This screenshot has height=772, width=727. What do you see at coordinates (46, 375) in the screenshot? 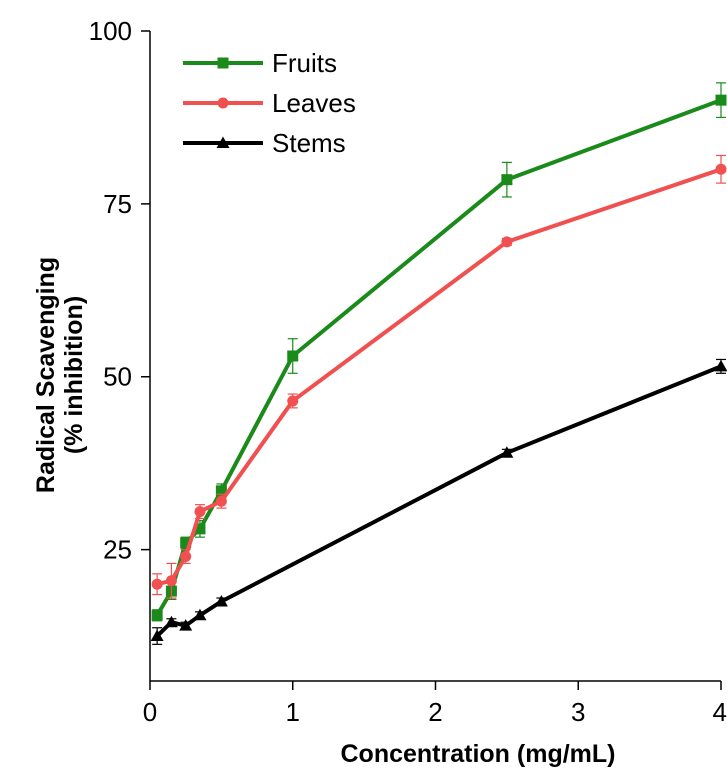
I see `y-axis-title-line-1: Radical Scavenging` at bounding box center [46, 375].